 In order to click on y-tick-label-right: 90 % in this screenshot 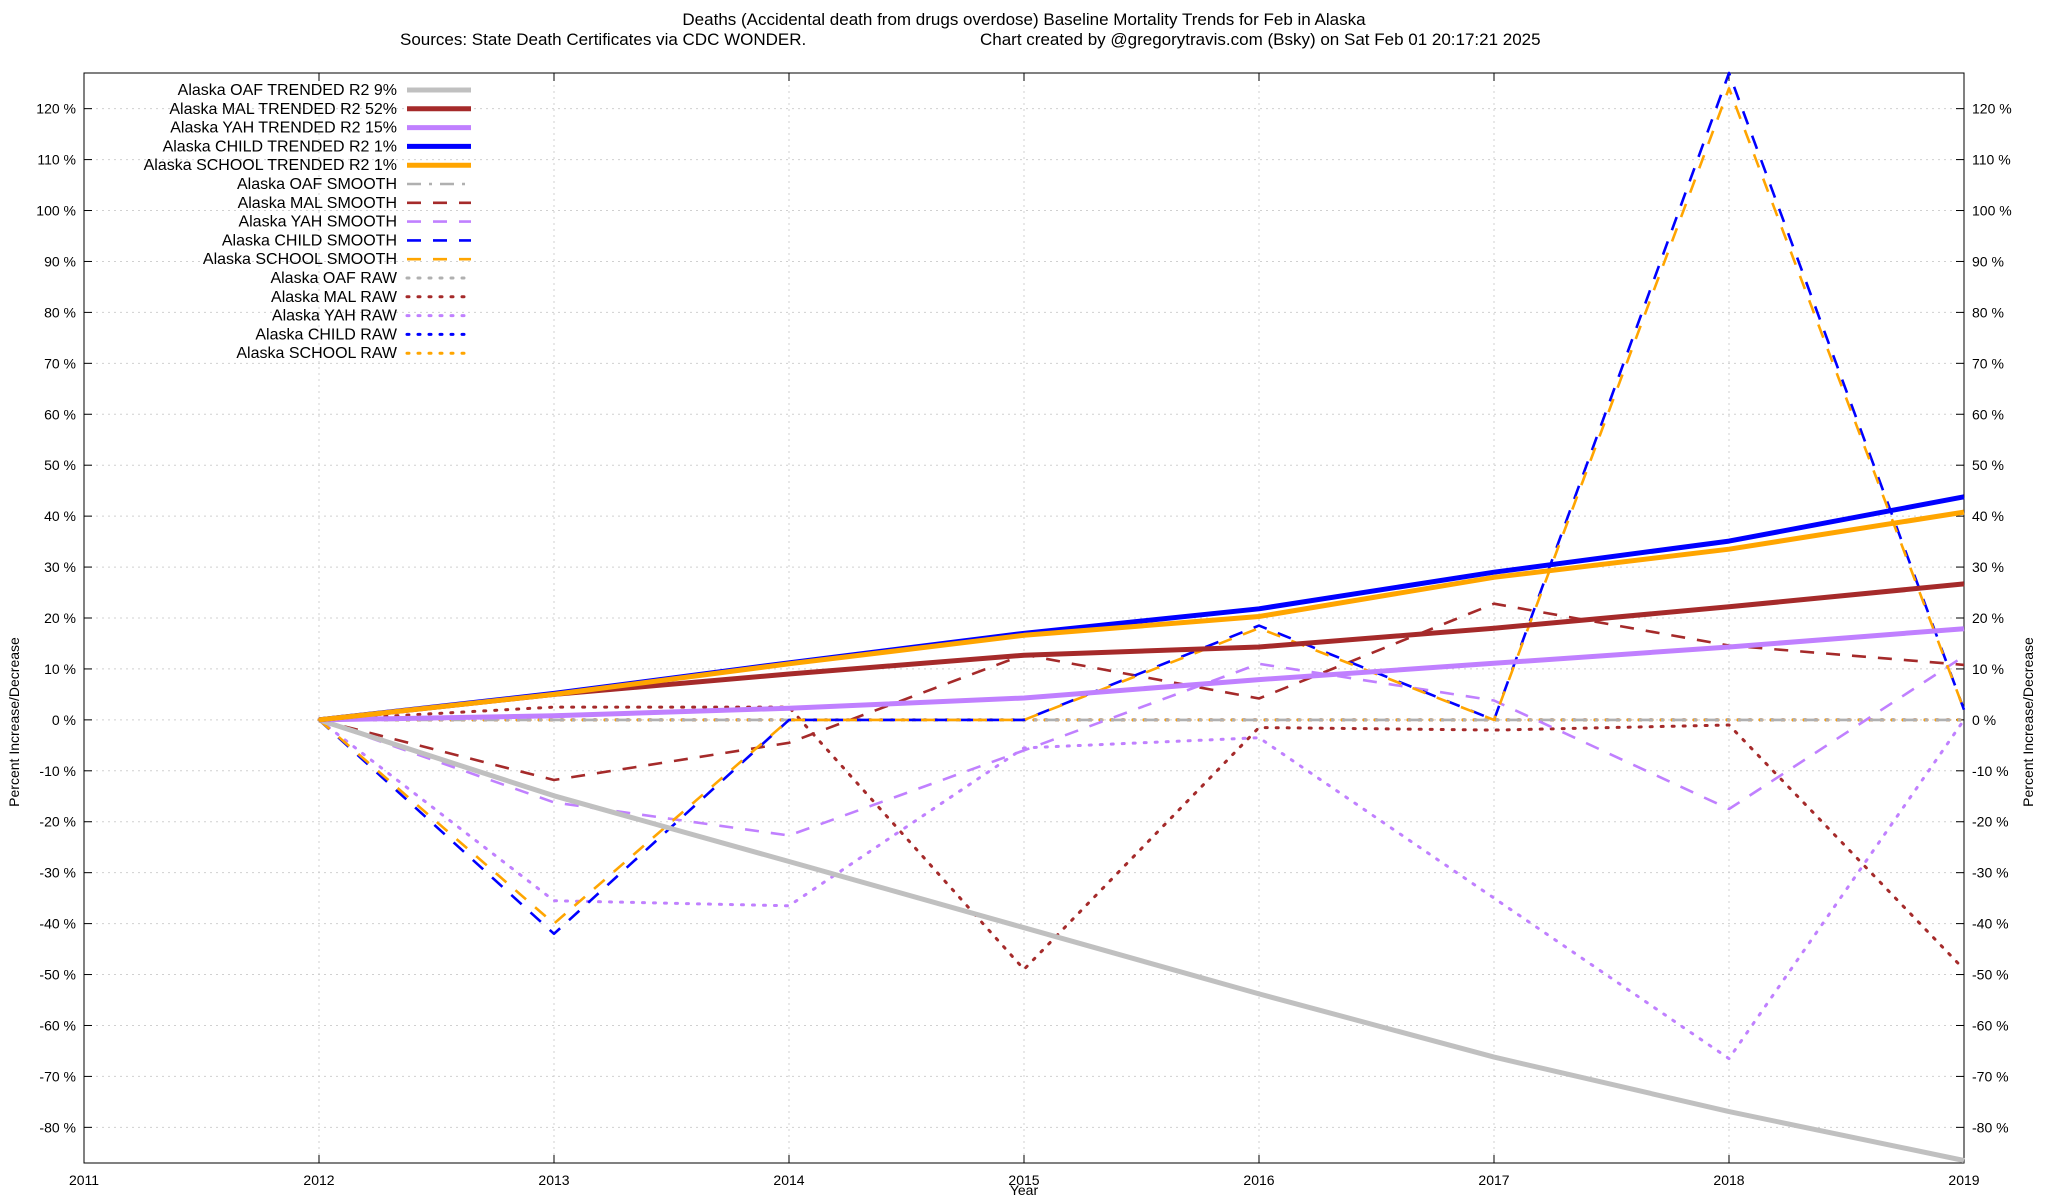, I will do `click(1988, 261)`.